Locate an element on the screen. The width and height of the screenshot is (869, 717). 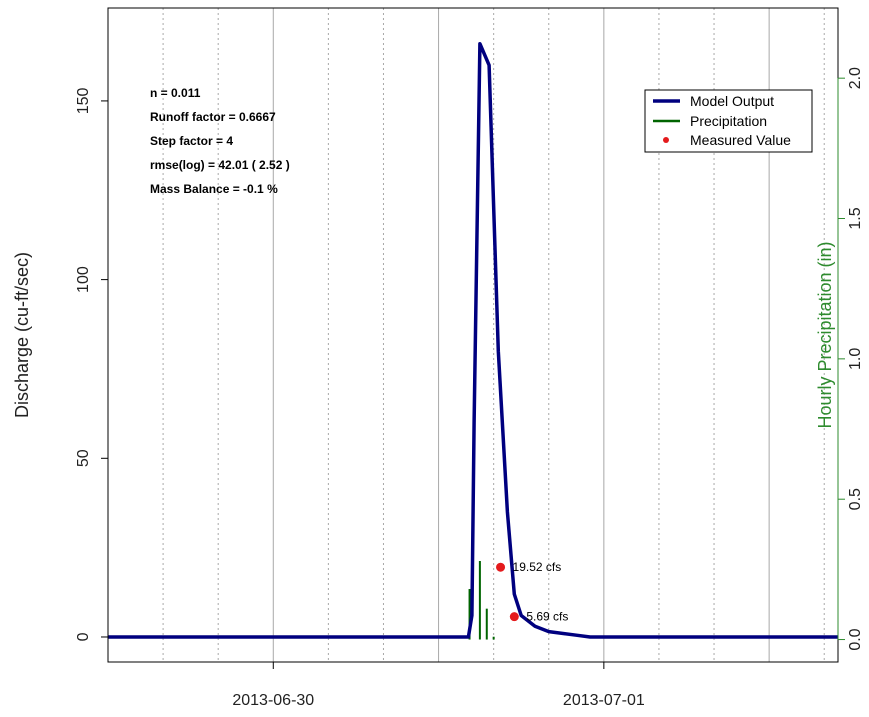
legend-model-label: Model Output is located at coordinates (732, 101).